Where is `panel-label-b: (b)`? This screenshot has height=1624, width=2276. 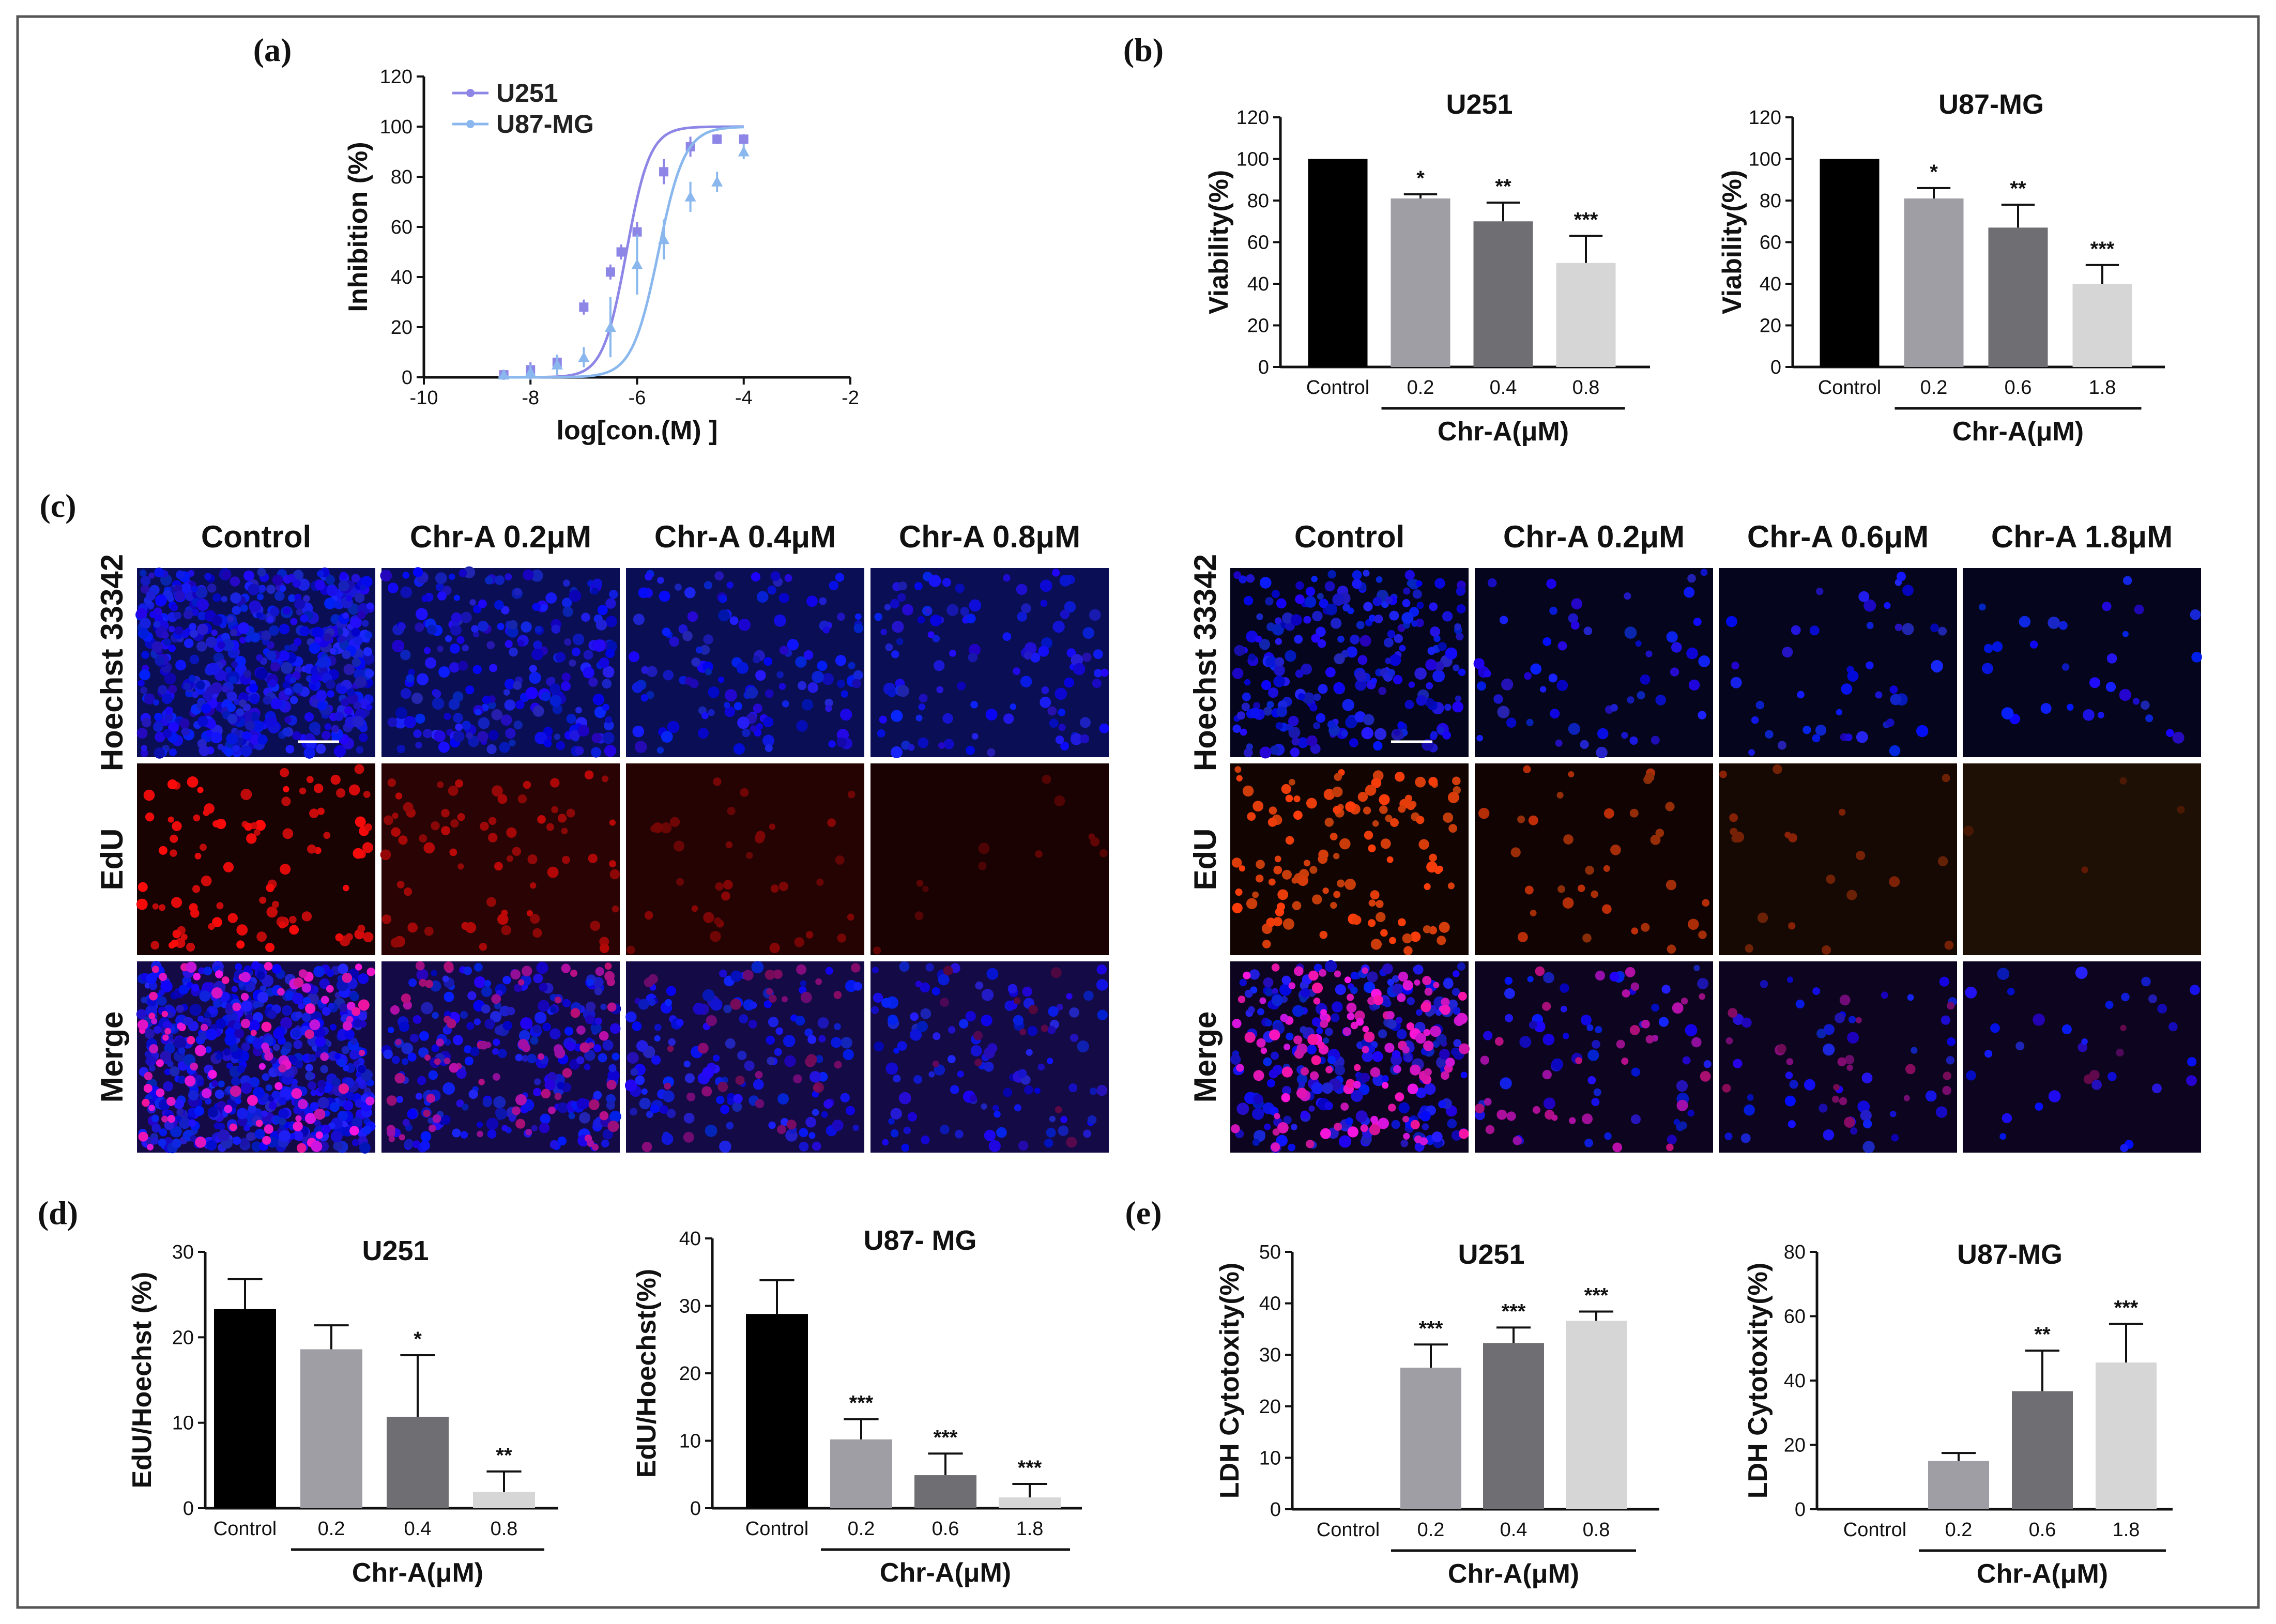 panel-label-b: (b) is located at coordinates (1143, 50).